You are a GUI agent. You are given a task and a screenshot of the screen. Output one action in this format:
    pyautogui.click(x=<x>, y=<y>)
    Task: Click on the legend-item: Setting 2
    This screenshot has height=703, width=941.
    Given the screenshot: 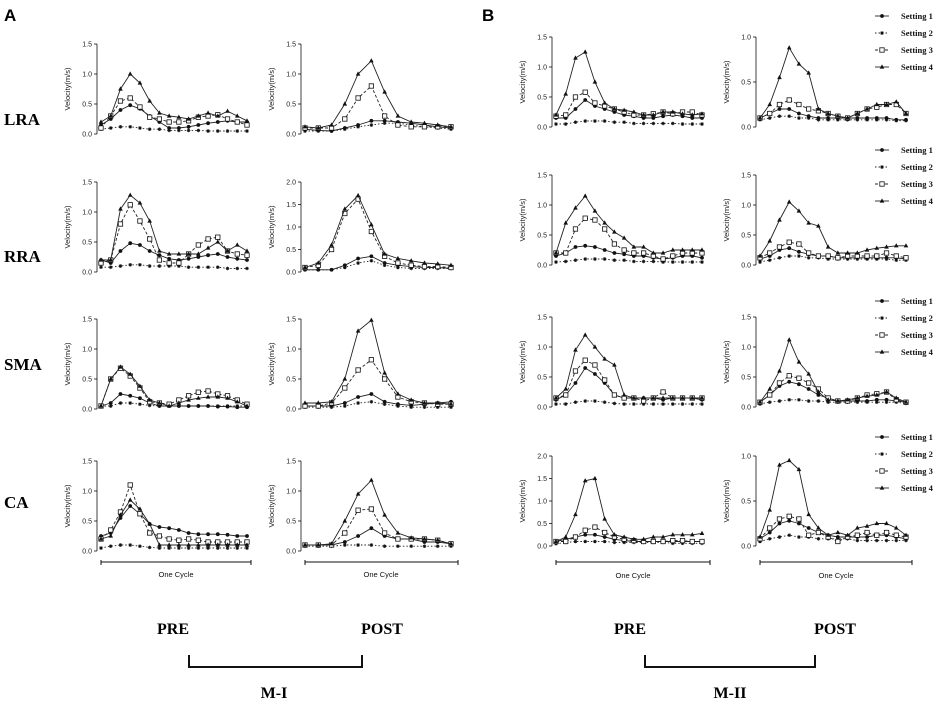 What is the action you would take?
    pyautogui.click(x=904, y=318)
    